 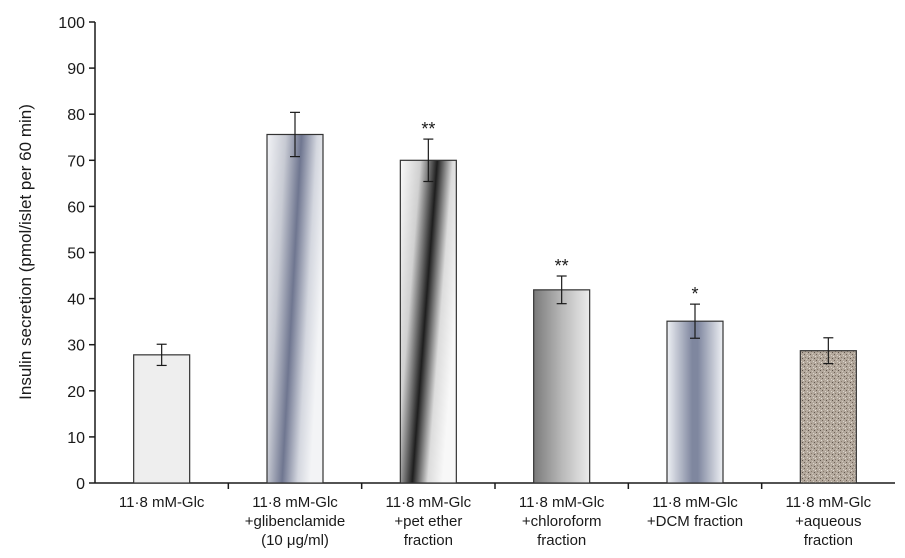 What do you see at coordinates (76, 161) in the screenshot?
I see `y-tick-label: 70` at bounding box center [76, 161].